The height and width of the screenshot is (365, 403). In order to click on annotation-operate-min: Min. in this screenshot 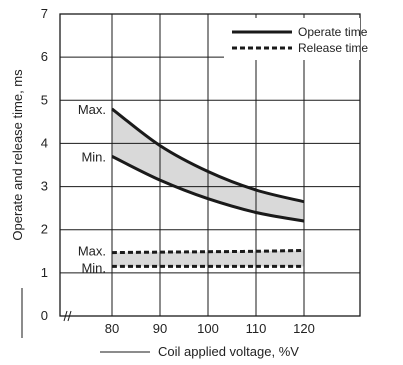, I will do `click(93, 156)`.